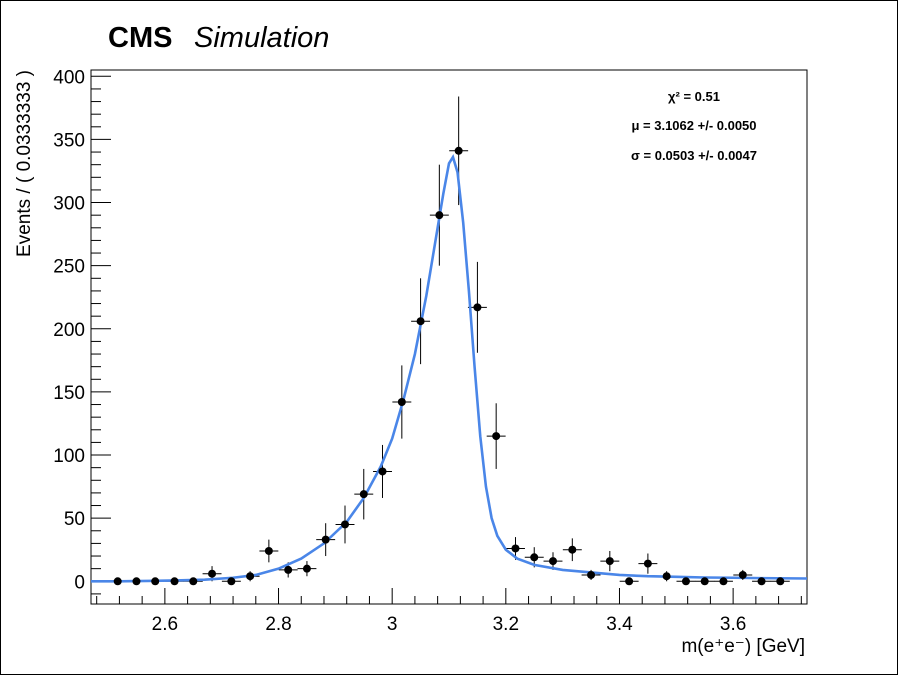 This screenshot has width=898, height=675. I want to click on x-tick-labels: 2.6 2.8 3 3.2 3.4 3.6, so click(449, 624).